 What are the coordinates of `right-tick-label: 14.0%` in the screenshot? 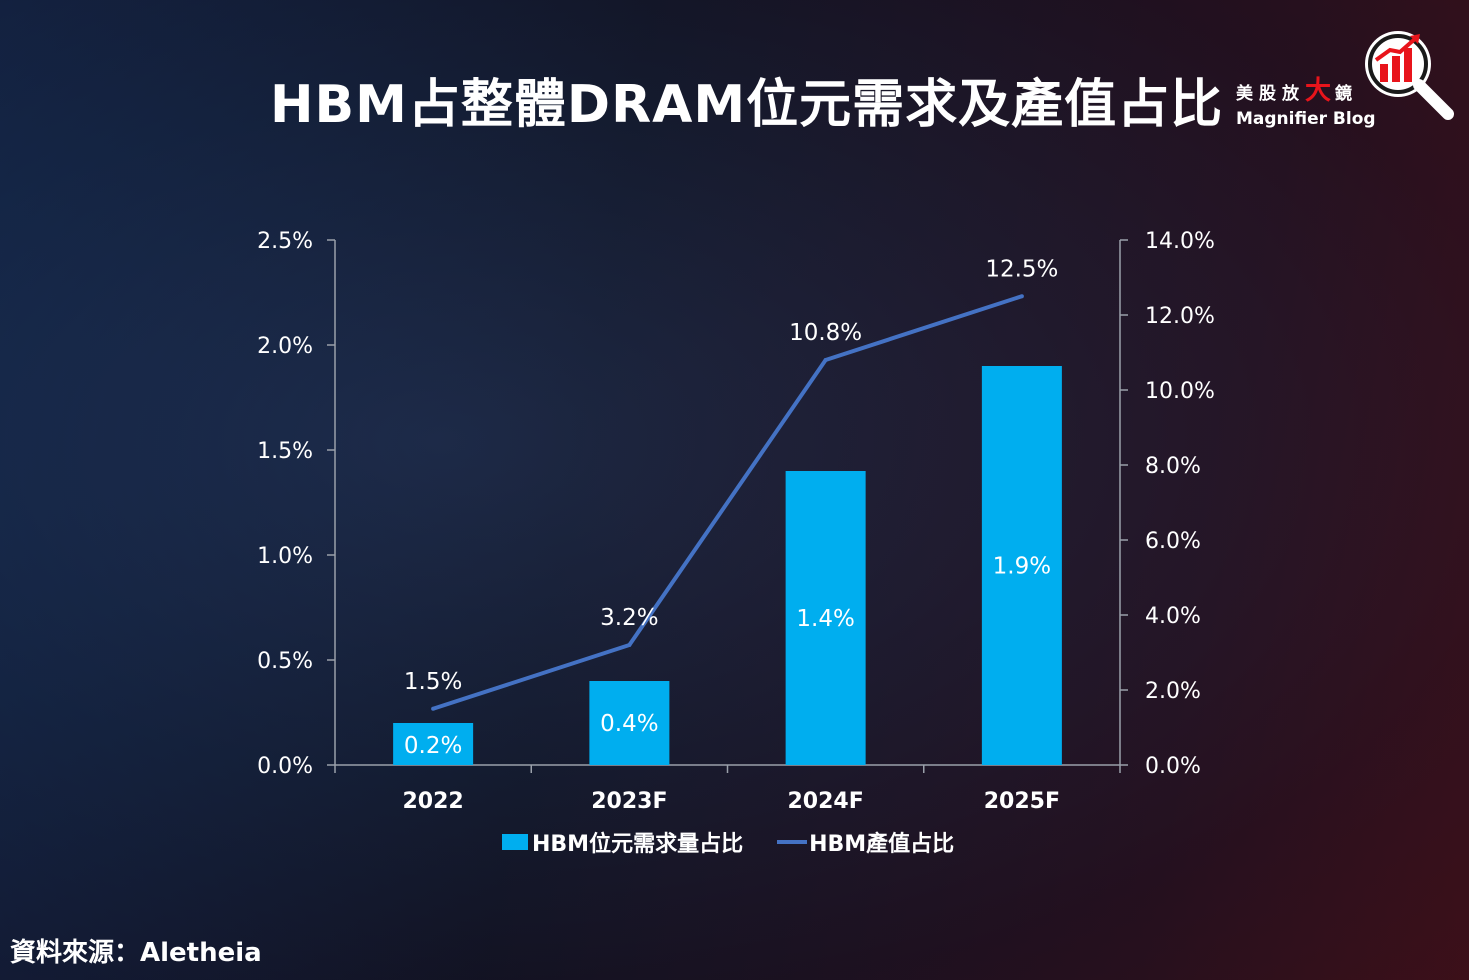 It's located at (1180, 241).